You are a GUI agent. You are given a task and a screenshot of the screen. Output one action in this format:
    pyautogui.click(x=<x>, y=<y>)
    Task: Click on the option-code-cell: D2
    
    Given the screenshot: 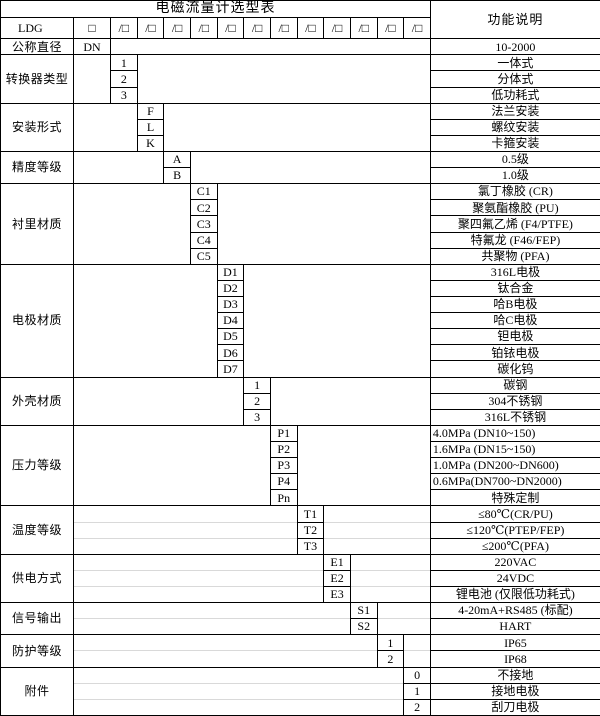 What is the action you would take?
    pyautogui.click(x=230, y=288)
    